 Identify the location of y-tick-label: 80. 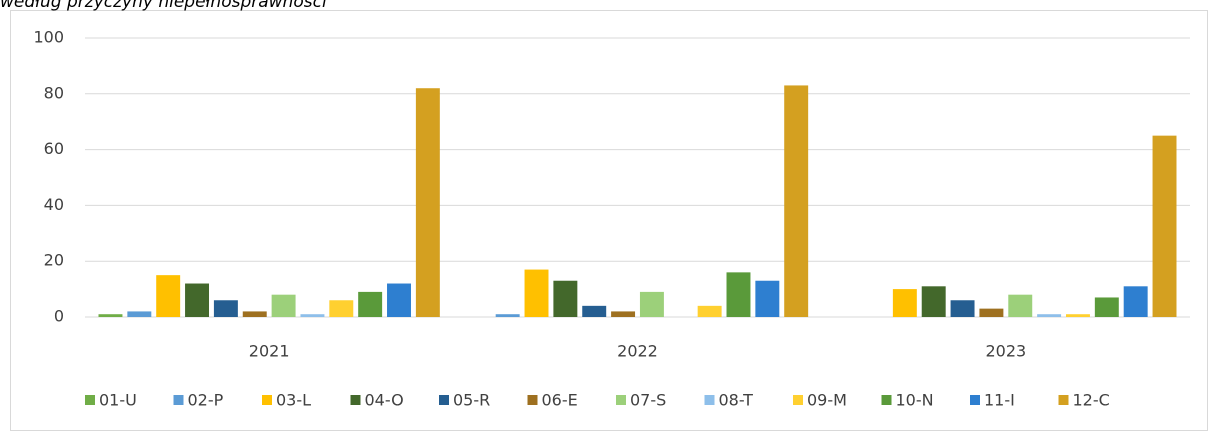
(54, 92).